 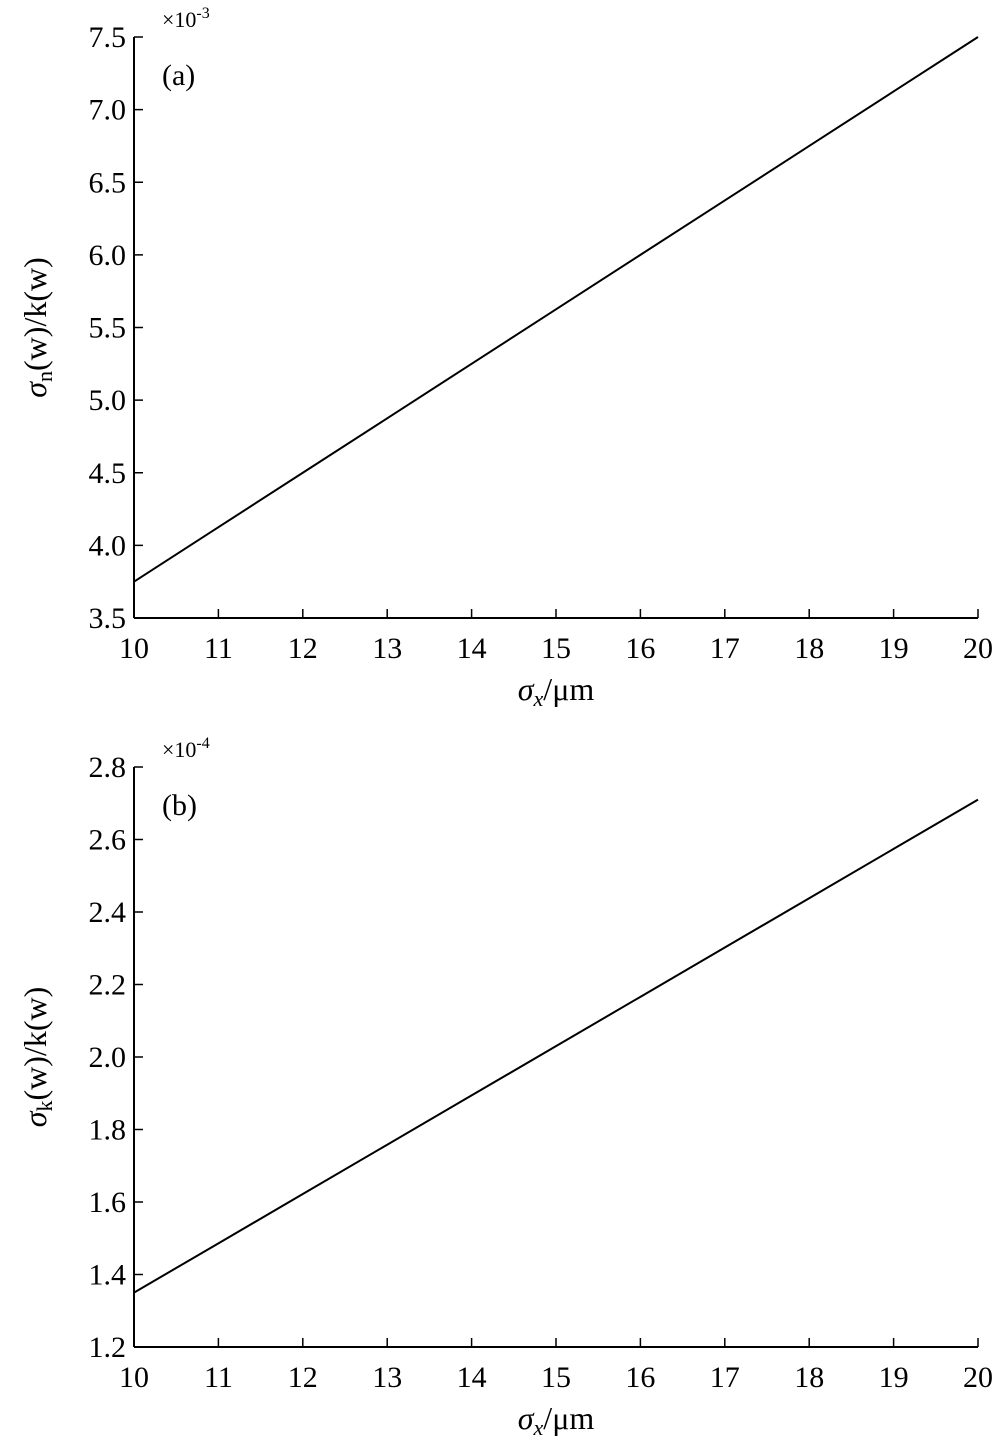 I want to click on y-tick-label: 2.8, so click(x=108, y=767).